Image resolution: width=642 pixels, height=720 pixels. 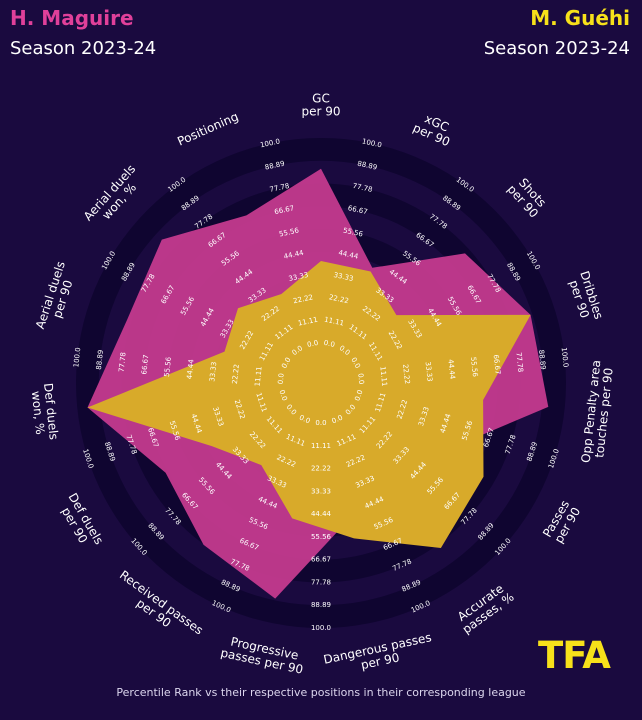 I want to click on category-label: Opp Penalty areatouches per 90, so click(x=598, y=412).